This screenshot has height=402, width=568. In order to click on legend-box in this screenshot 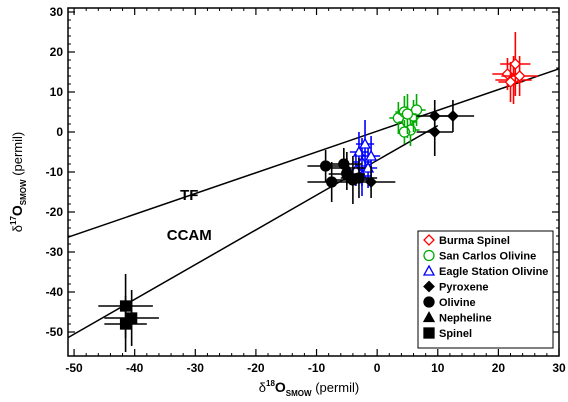, I will do `click(485, 289)`.